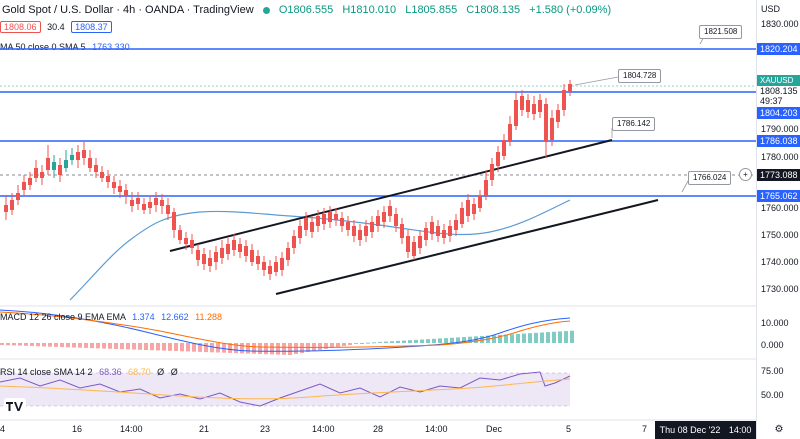  I want to click on level-tag-1: 1820.204, so click(778, 49).